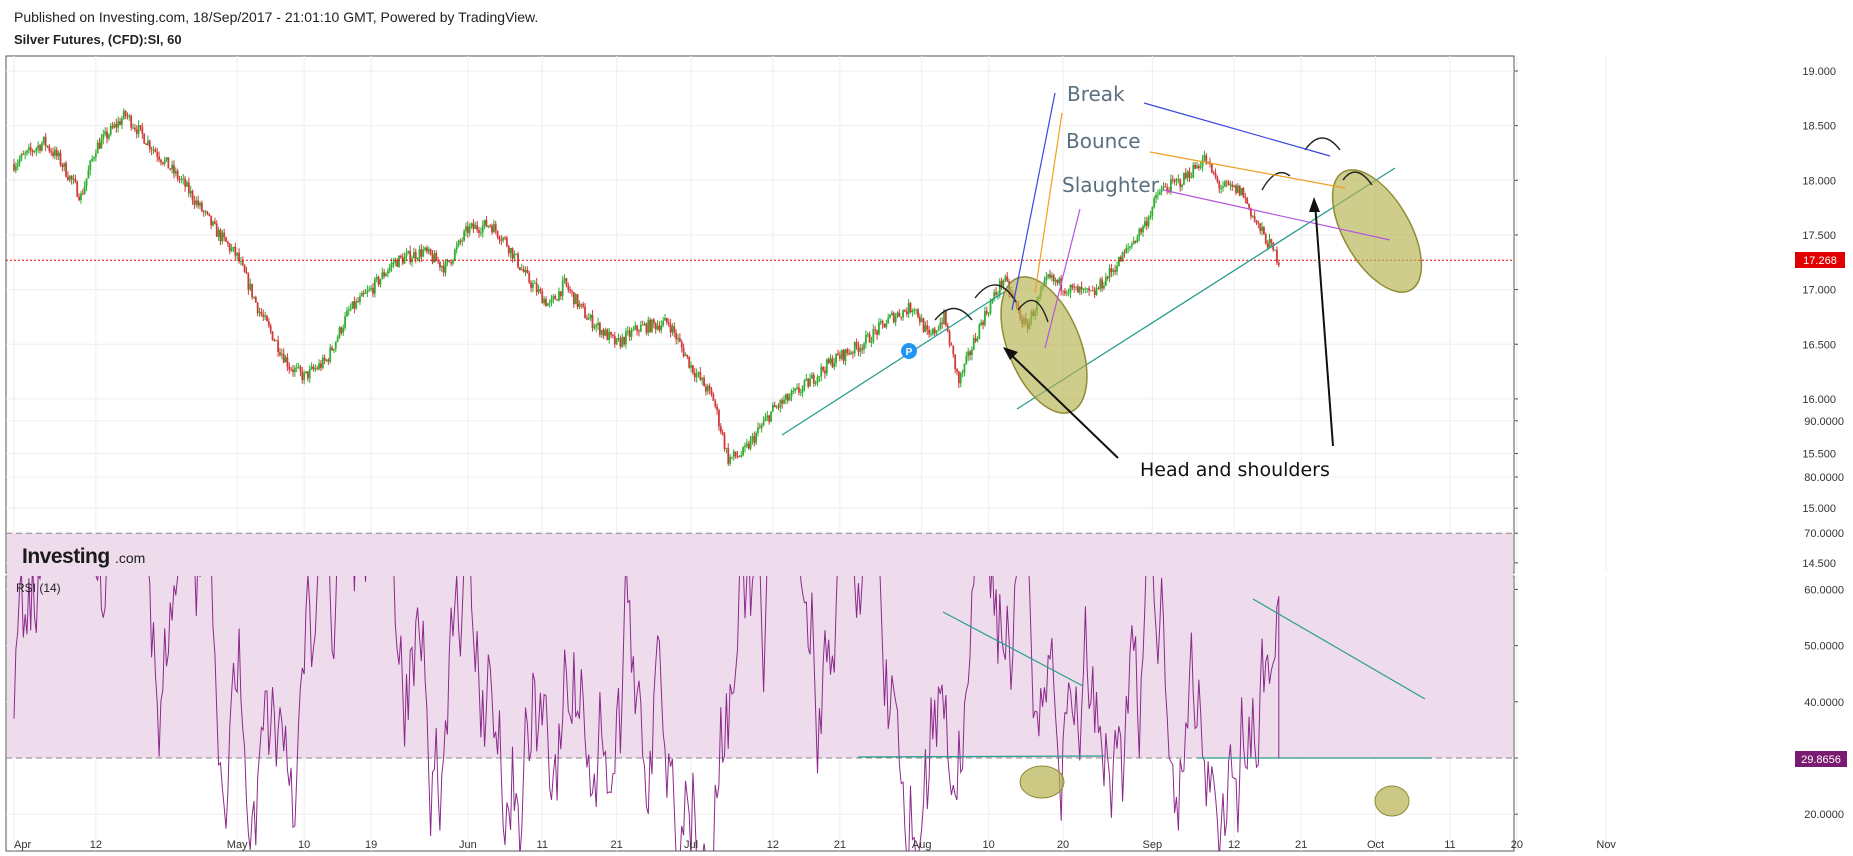 This screenshot has height=856, width=1853. What do you see at coordinates (1033, 201) in the screenshot?
I see `break-line-aug` at bounding box center [1033, 201].